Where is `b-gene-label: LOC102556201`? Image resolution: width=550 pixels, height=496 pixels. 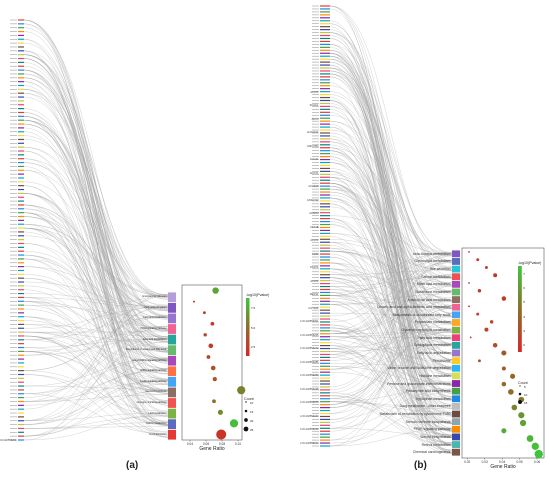 b-gene-label: LOC102556201 is located at coordinates (309, 321).